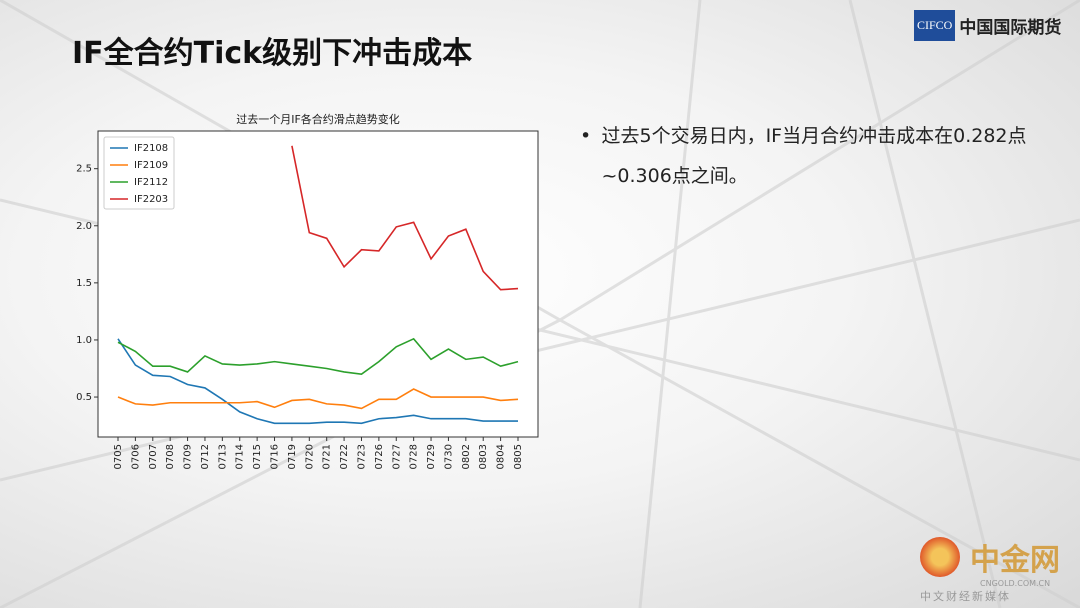 The width and height of the screenshot is (1080, 608). I want to click on y-tick-label: 1.5, so click(84, 283).